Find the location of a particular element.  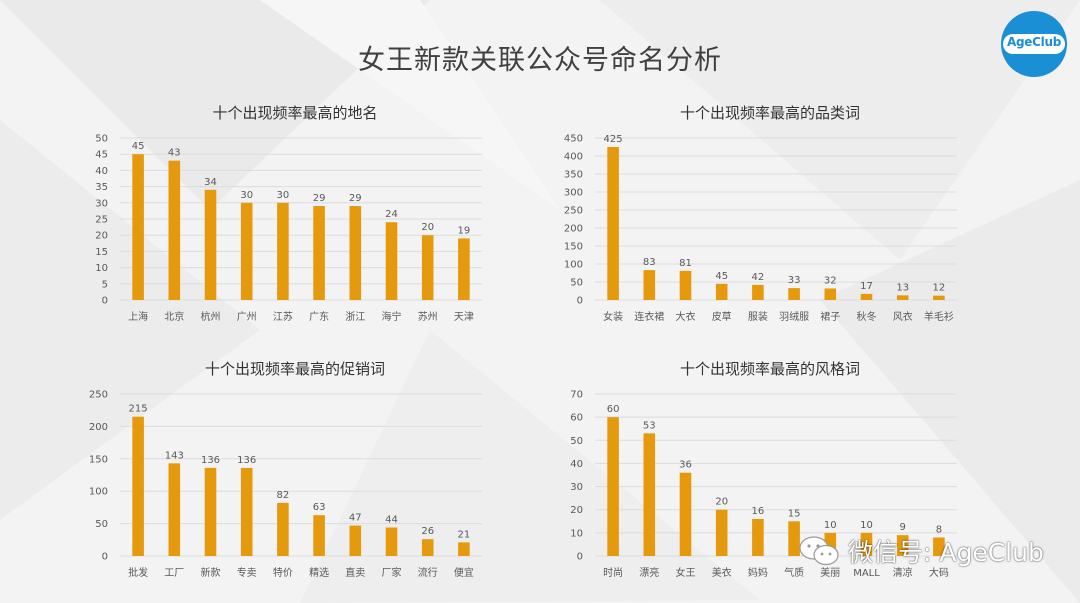

y-tick-label: 300 is located at coordinates (573, 193).